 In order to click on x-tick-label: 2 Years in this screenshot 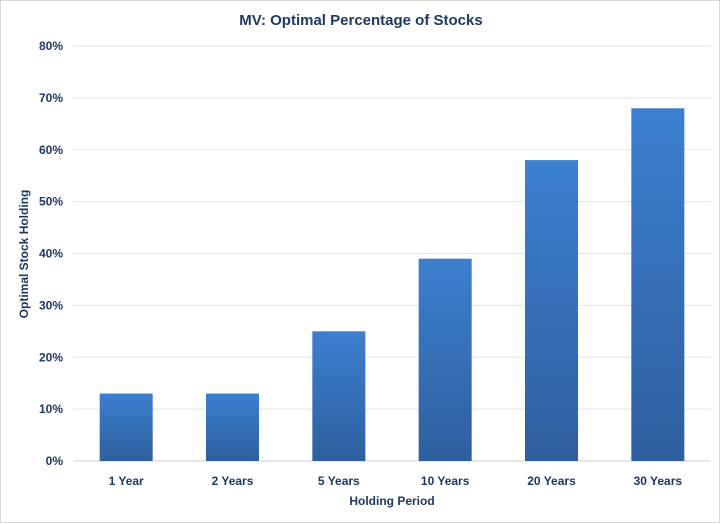, I will do `click(233, 481)`.